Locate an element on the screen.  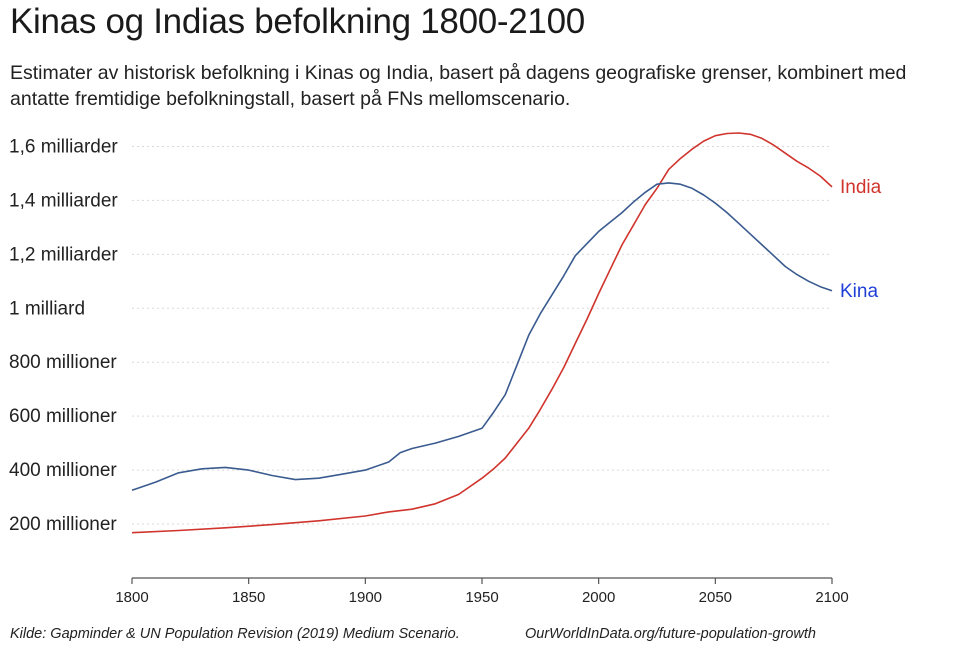
y-tick-label: 800 millioner is located at coordinates (63, 362).